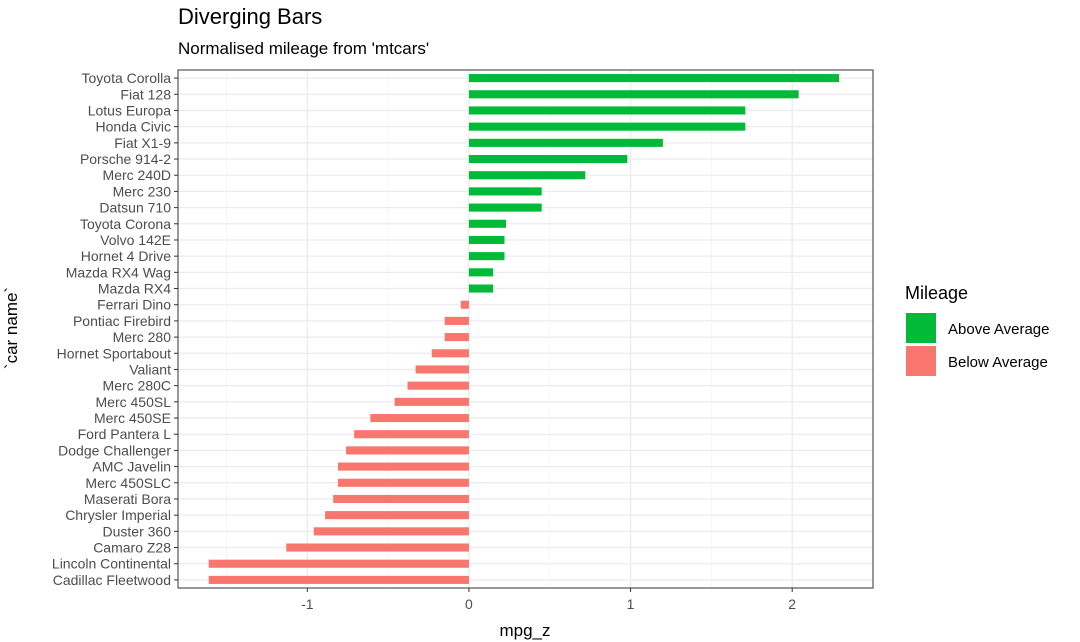 The height and width of the screenshot is (642, 1080). What do you see at coordinates (132, 418) in the screenshot?
I see `y-tick-label: Merc 450SE` at bounding box center [132, 418].